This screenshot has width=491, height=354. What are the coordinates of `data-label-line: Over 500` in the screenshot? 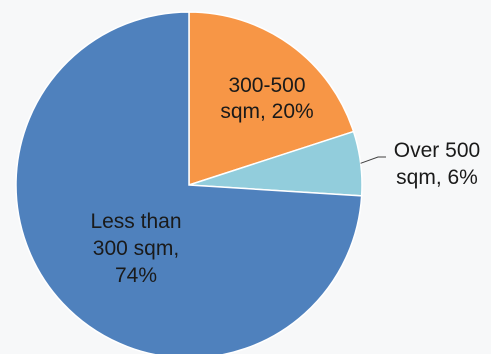 It's located at (437, 150).